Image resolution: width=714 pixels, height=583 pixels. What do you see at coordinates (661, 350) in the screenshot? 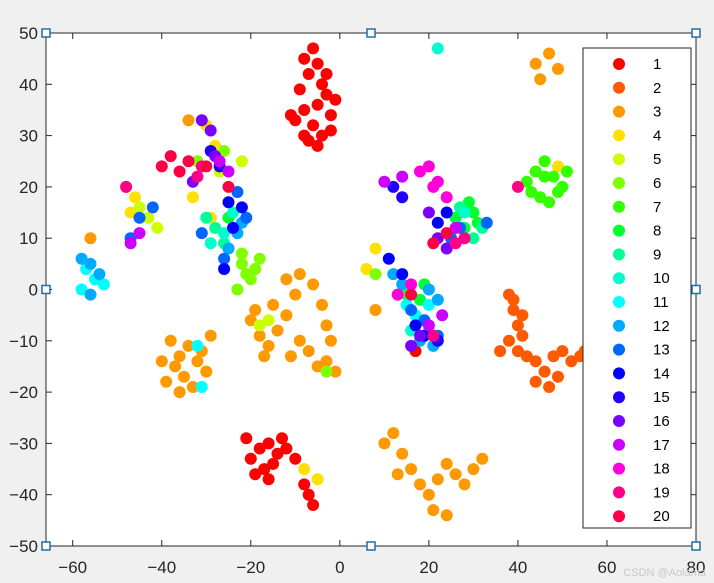
I see `legend-label-13: 13` at bounding box center [661, 350].